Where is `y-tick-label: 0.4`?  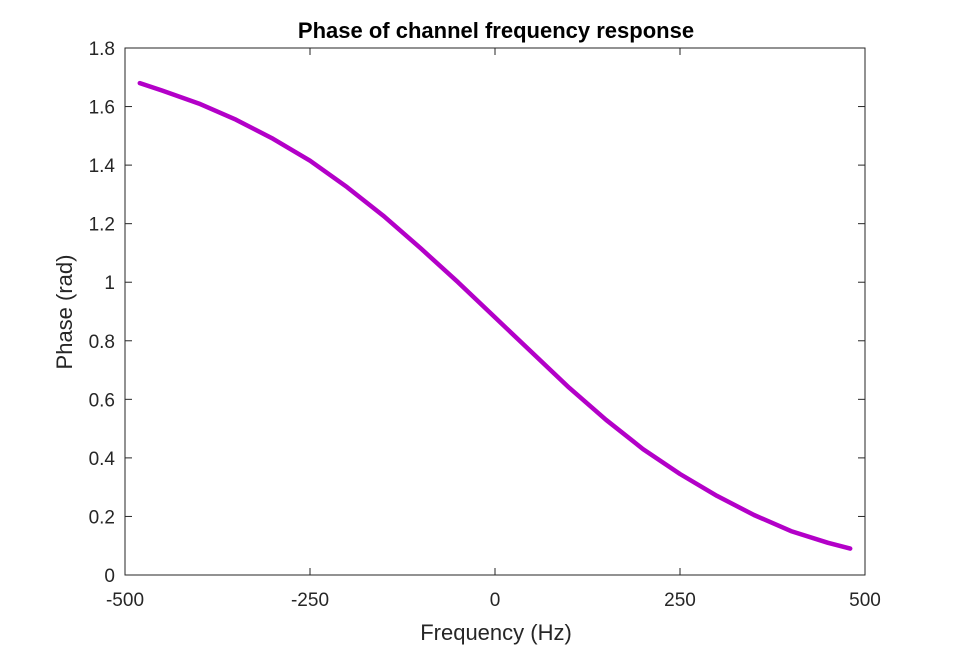 y-tick-label: 0.4 is located at coordinates (102, 459).